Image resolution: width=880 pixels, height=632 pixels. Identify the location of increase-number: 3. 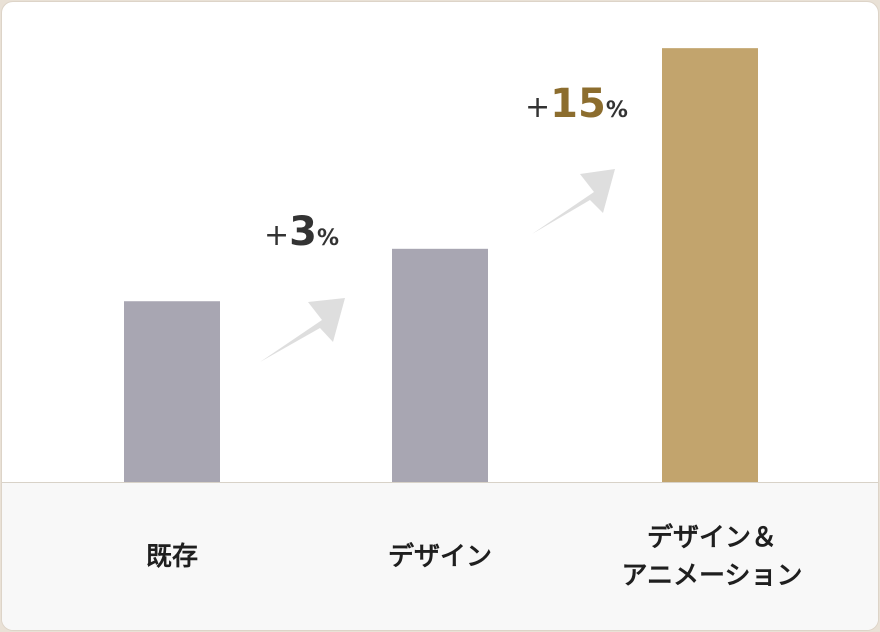
(303, 232).